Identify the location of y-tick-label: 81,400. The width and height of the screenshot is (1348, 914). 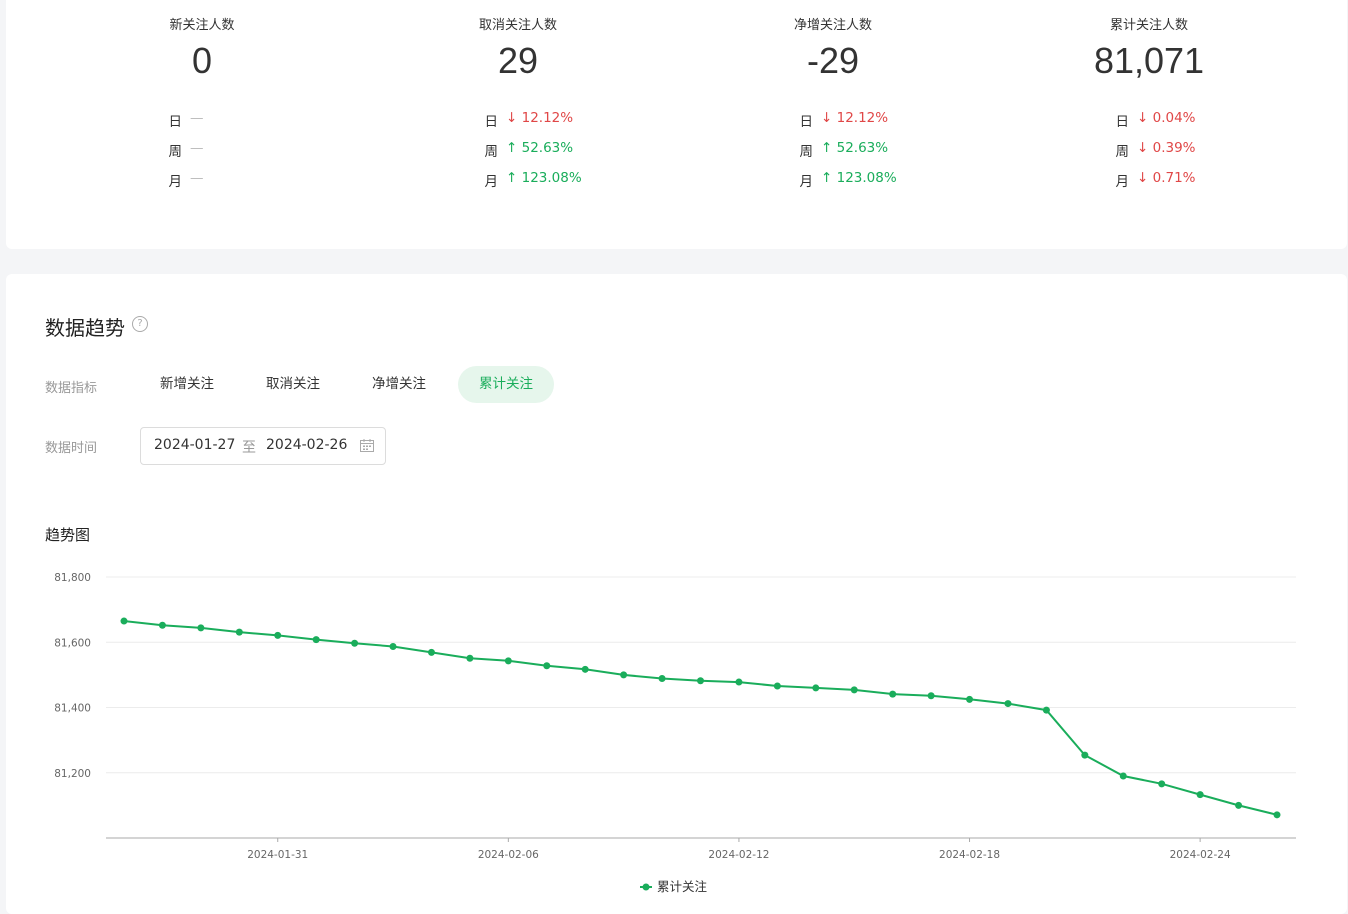
(72, 709).